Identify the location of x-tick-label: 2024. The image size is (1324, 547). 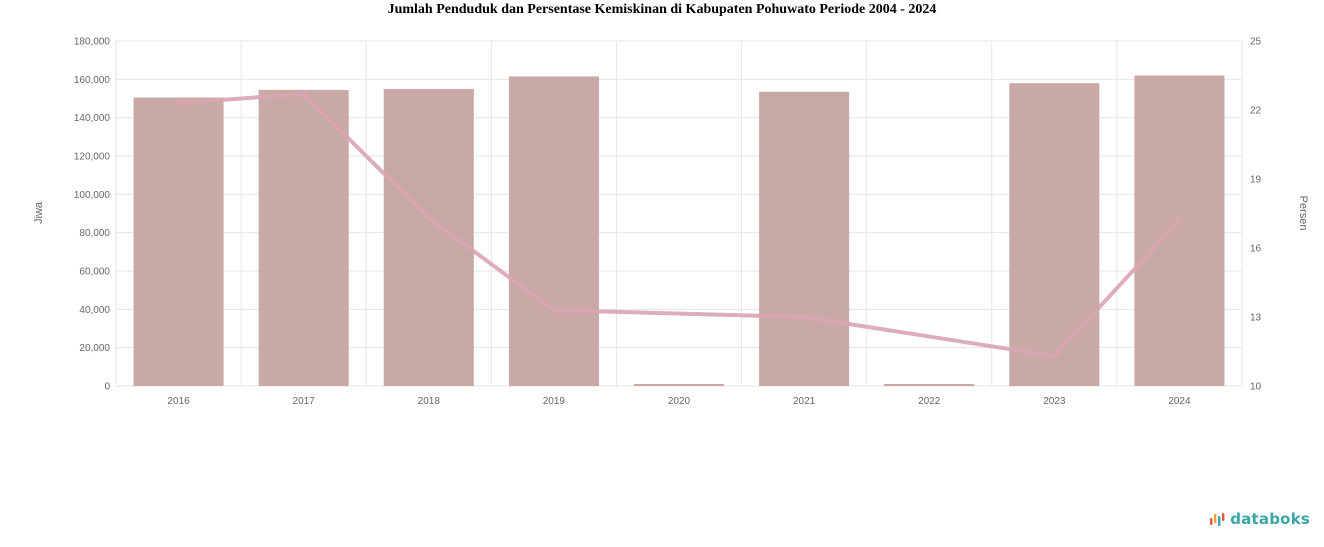
(1179, 401).